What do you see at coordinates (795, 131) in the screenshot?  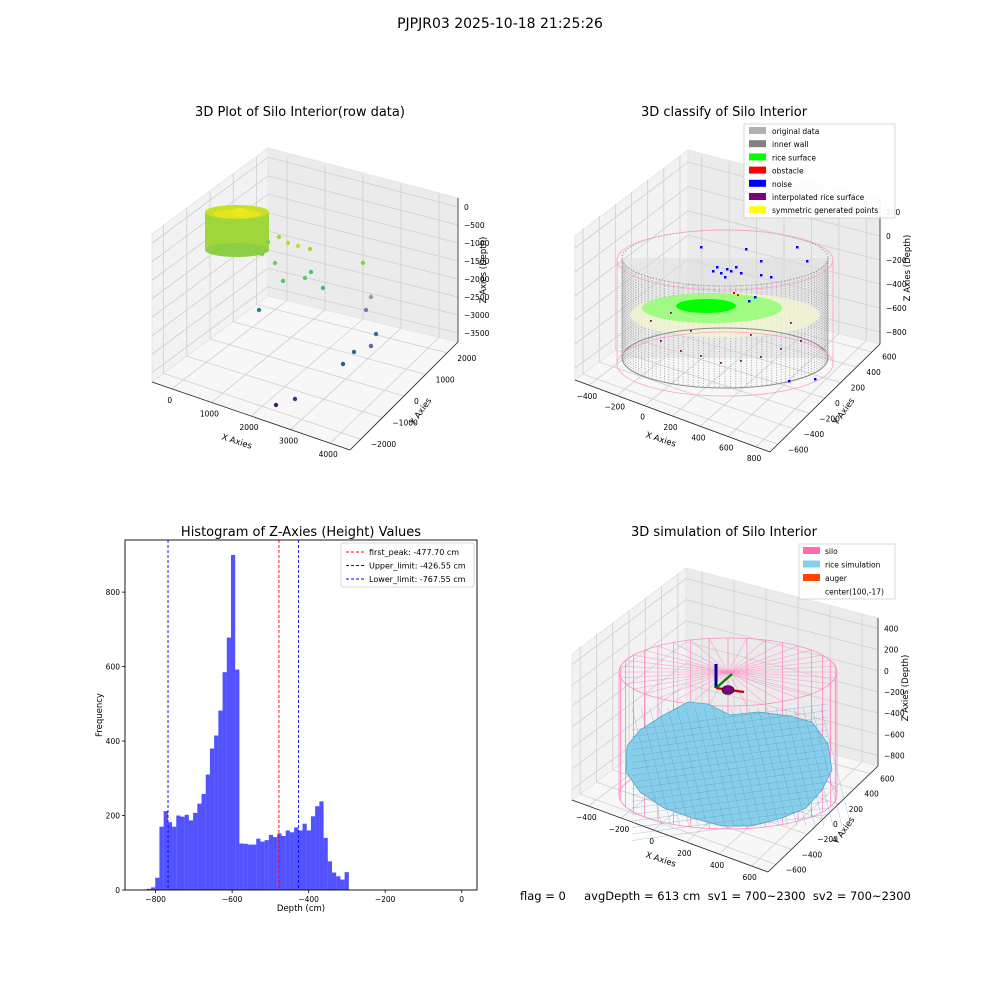 I see `legend-label: original data` at bounding box center [795, 131].